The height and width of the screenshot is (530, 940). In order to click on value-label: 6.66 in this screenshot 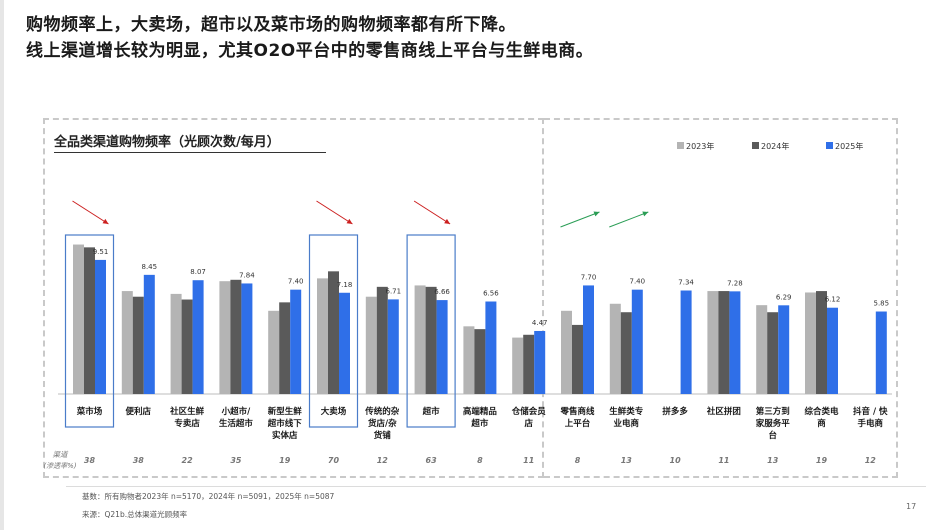, I will do `click(442, 292)`.